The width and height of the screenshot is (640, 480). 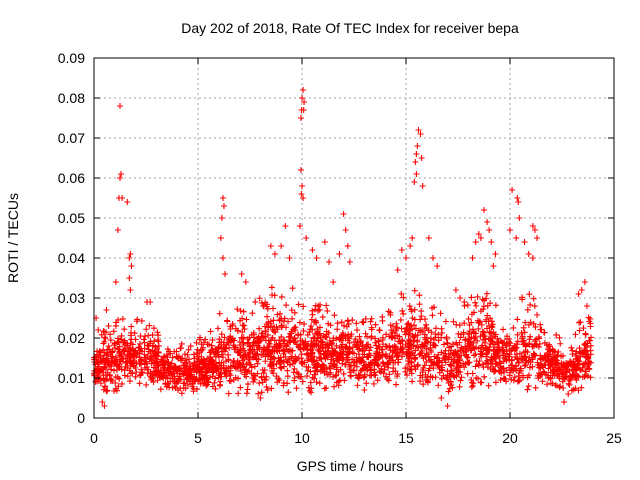 I want to click on y-tick-label: 0.06, so click(x=71, y=178).